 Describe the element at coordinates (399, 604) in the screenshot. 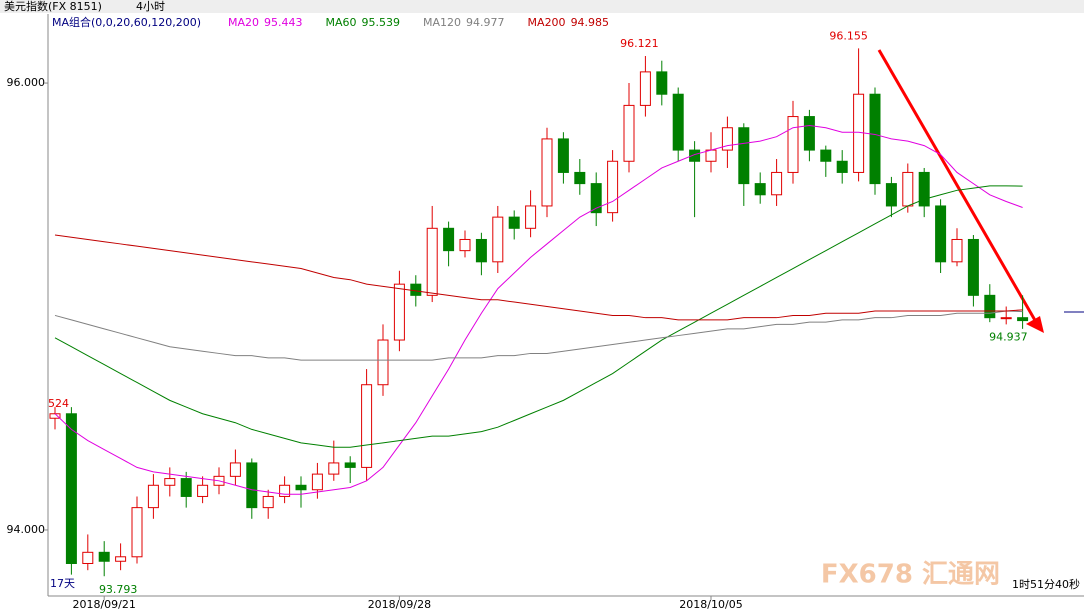

I see `x-tick-label: 2018/09/28` at that location.